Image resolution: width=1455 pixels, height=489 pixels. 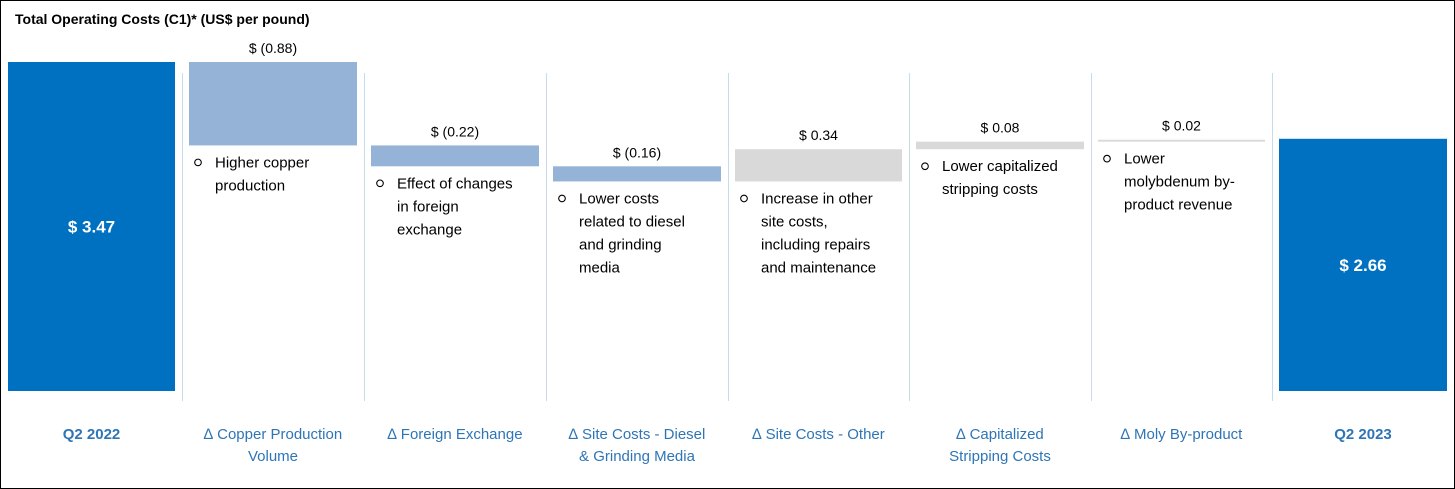 I want to click on bar-value-label: $ (0.16), so click(x=637, y=152).